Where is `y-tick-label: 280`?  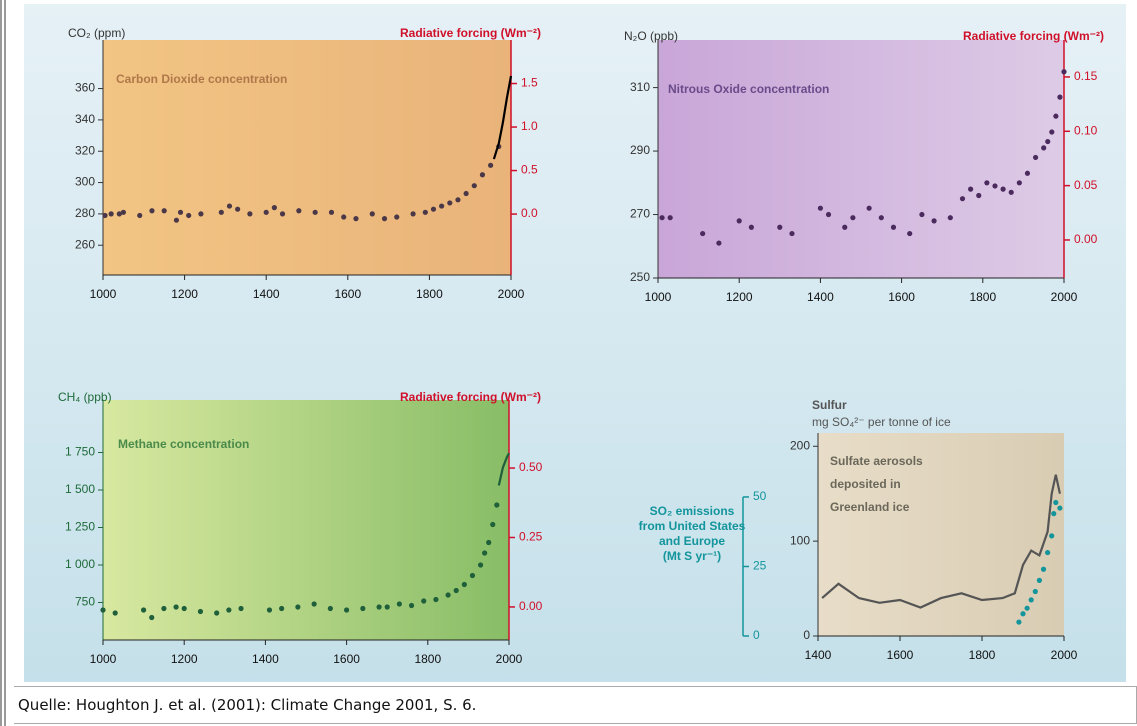 y-tick-label: 280 is located at coordinates (85, 213).